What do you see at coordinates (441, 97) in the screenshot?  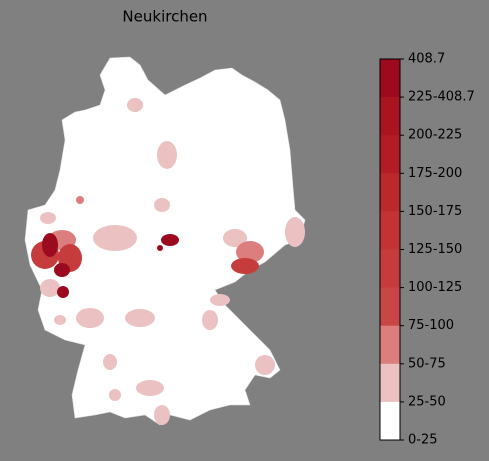 I see `colorbar-label: 225-408.7` at bounding box center [441, 97].